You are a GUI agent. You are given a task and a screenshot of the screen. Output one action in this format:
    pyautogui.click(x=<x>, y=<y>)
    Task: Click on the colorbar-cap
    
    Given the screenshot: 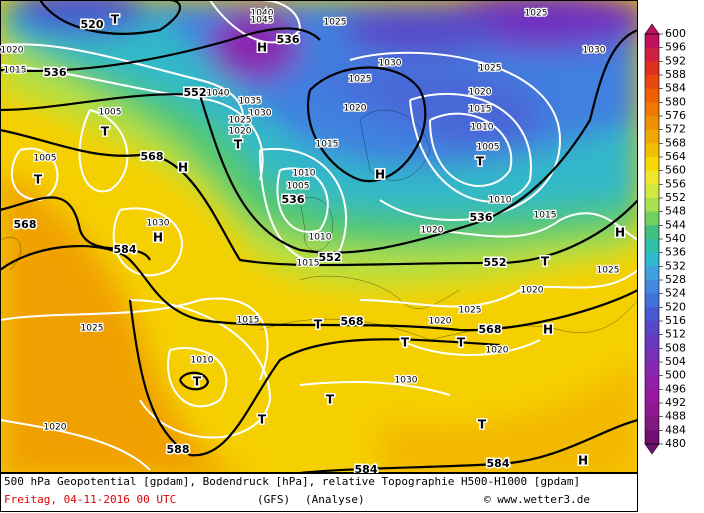 What is the action you would take?
    pyautogui.click(x=652, y=29)
    